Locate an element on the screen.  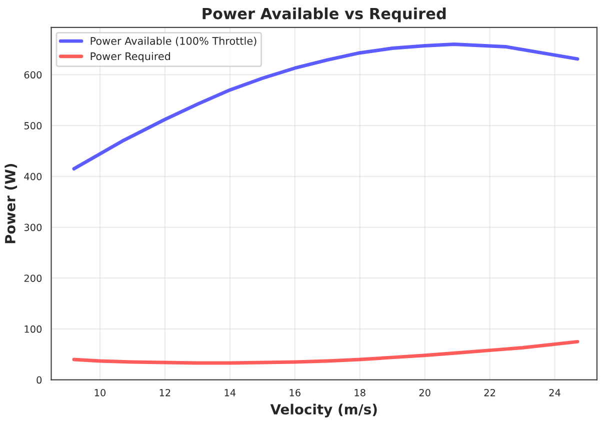
x-tick-label: 12 is located at coordinates (165, 392).